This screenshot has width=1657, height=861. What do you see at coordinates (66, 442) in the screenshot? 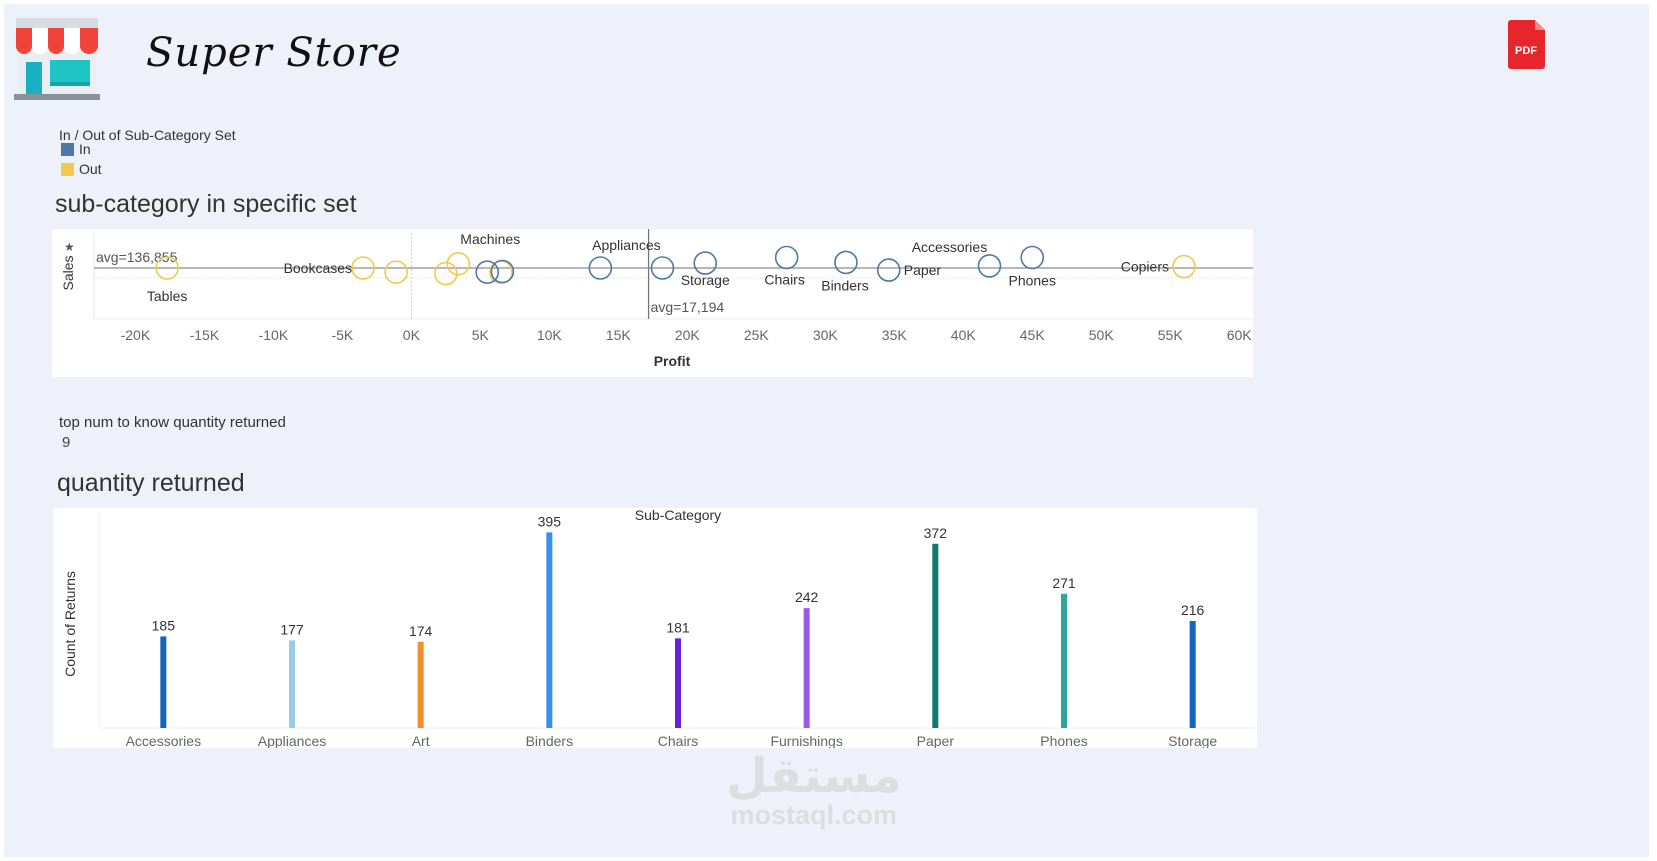
I see `parameter-value: 9` at bounding box center [66, 442].